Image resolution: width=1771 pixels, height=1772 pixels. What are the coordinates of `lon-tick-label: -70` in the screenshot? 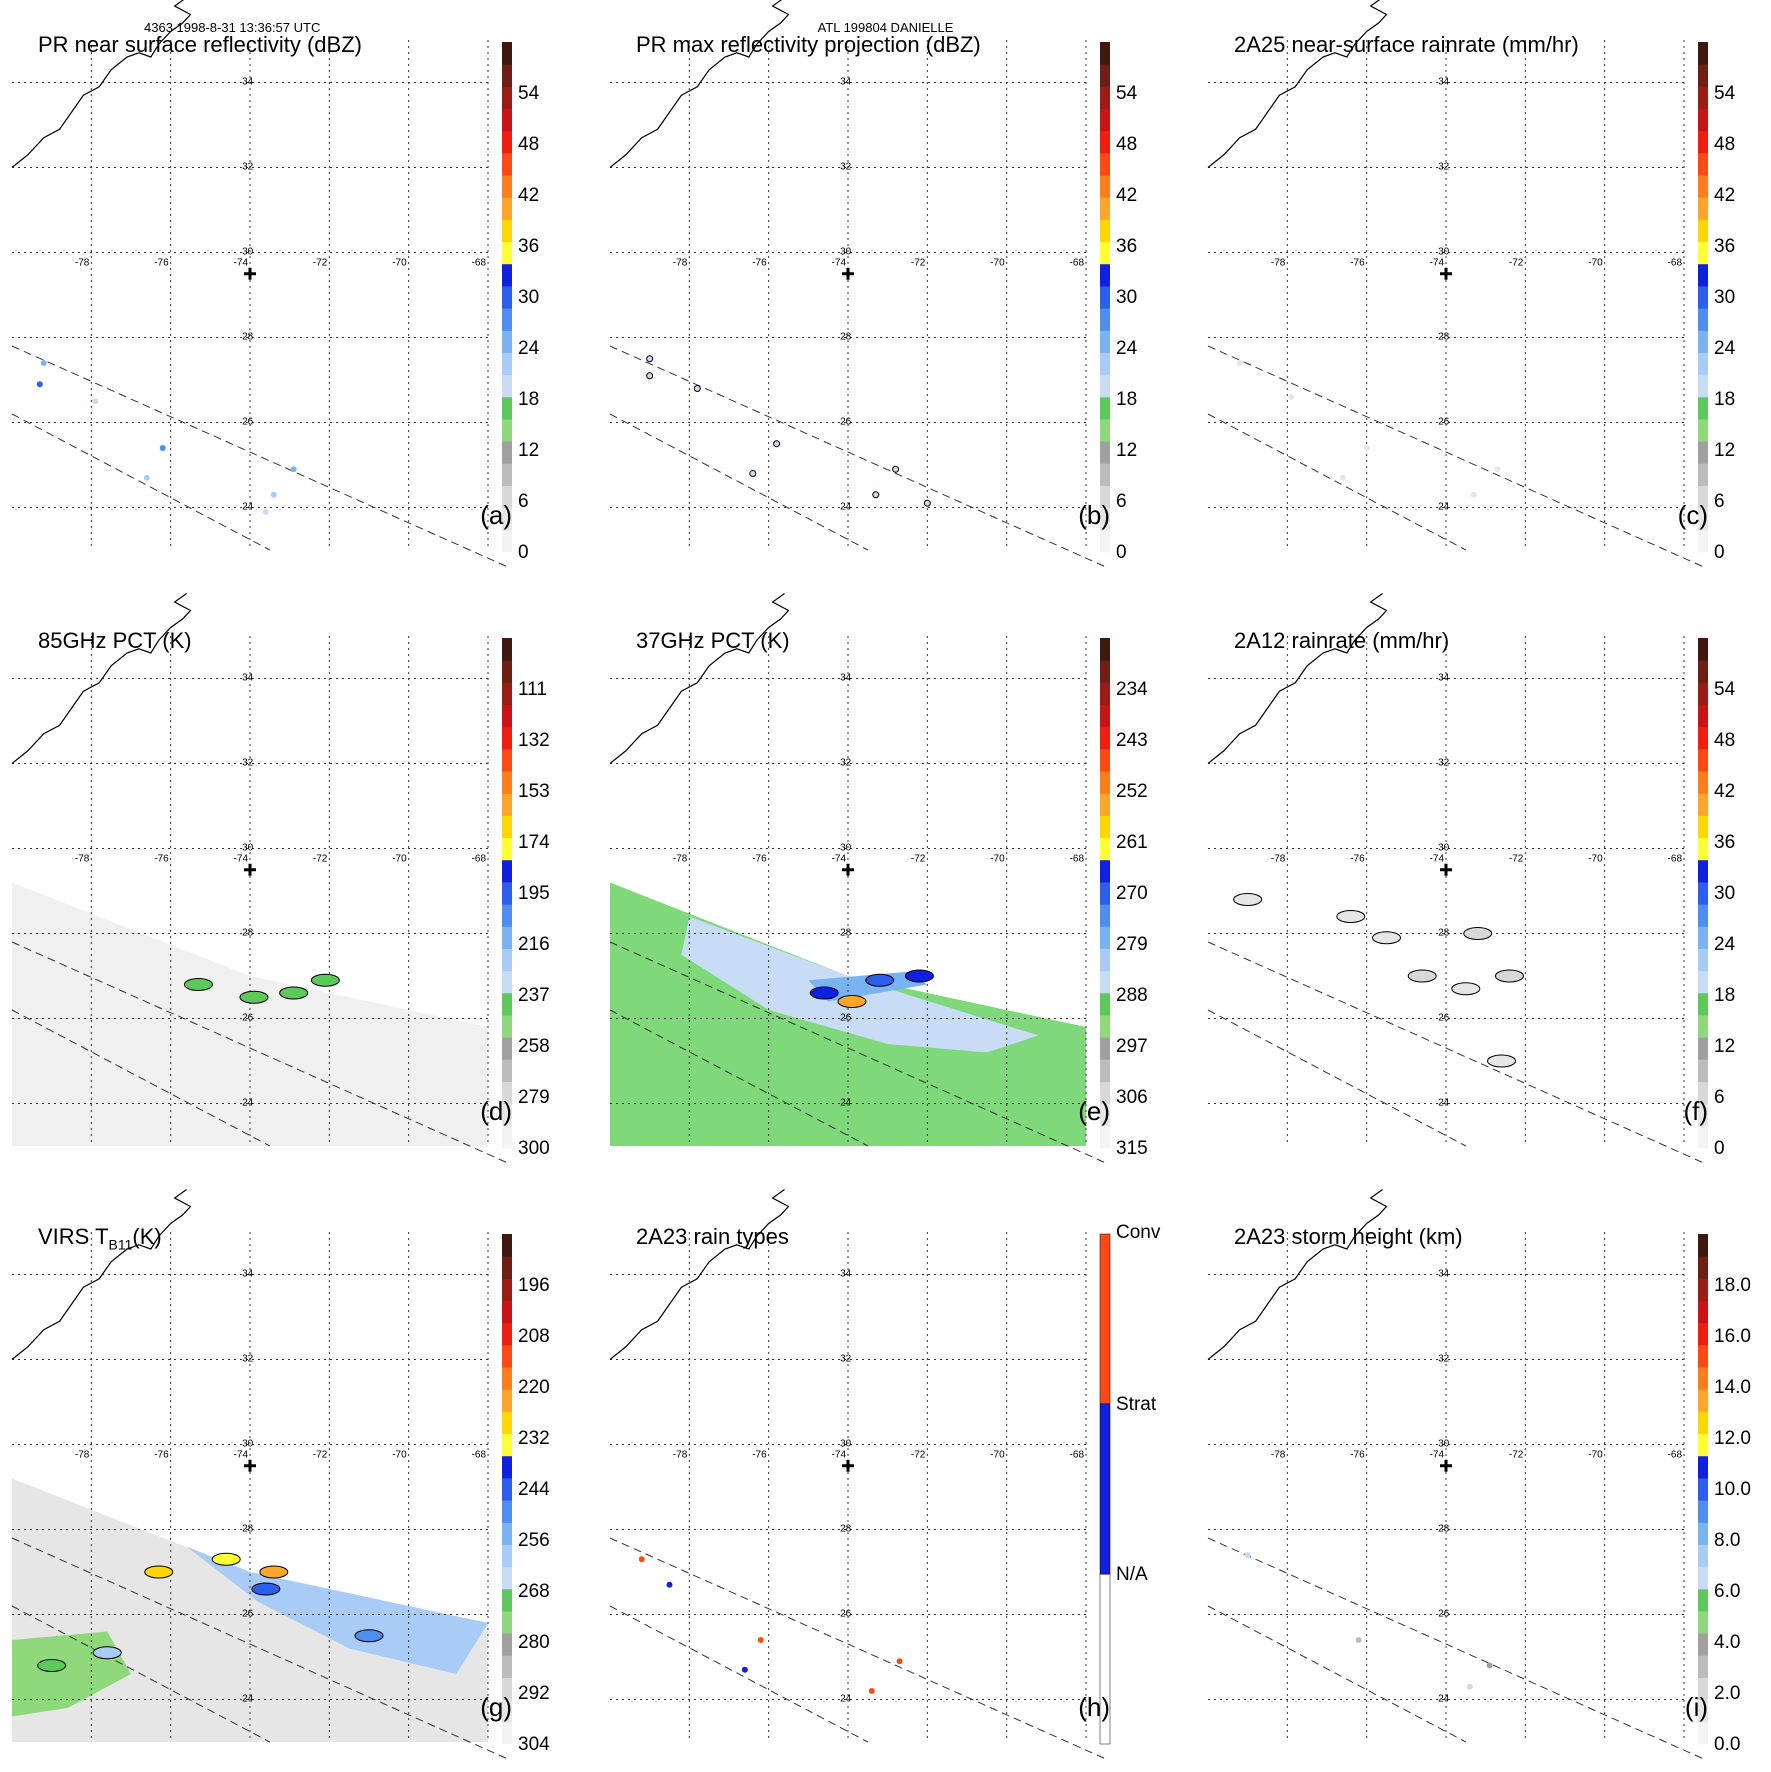 It's located at (1595, 1454).